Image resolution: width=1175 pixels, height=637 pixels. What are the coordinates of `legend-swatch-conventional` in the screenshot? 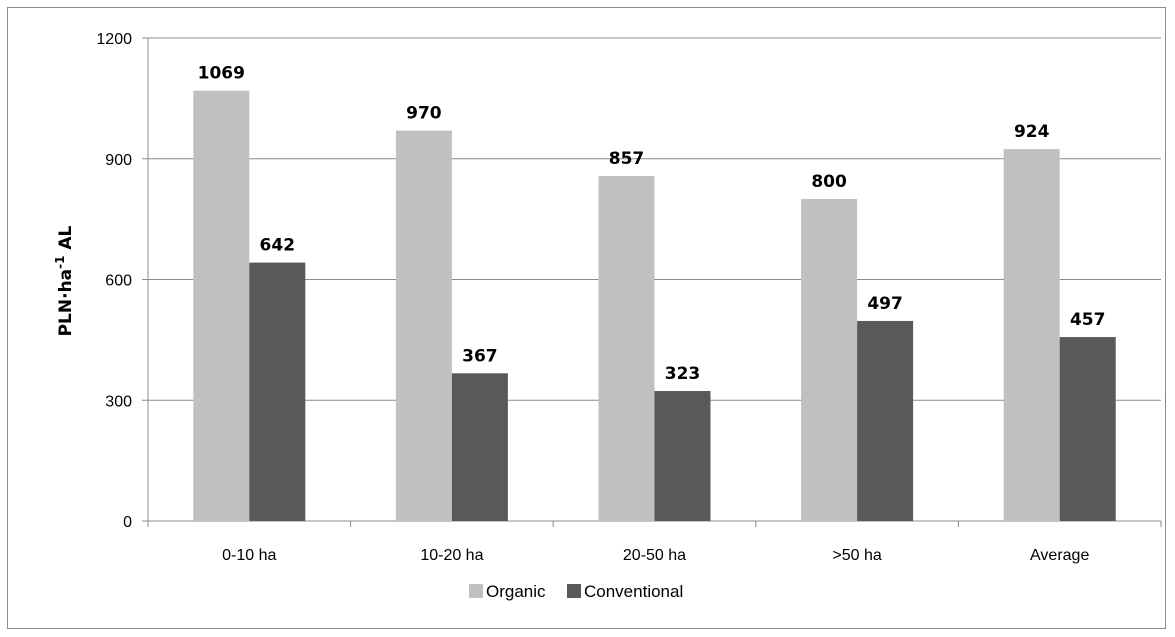 It's located at (574, 591).